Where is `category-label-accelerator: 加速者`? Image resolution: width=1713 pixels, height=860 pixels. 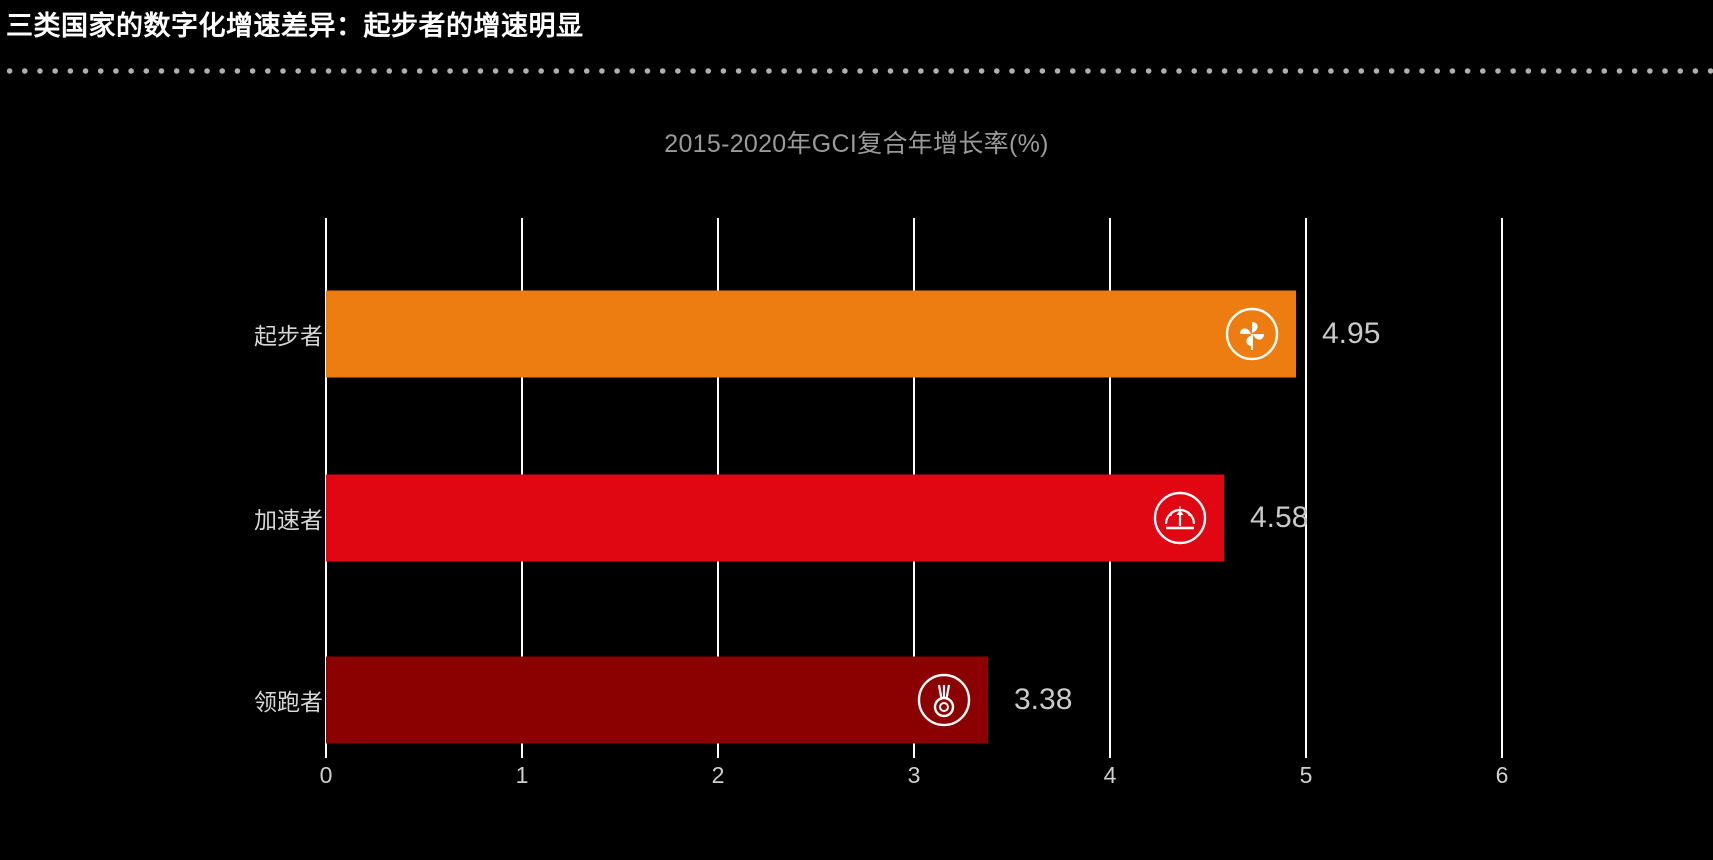
category-label-accelerator: 加速者 is located at coordinates (288, 520).